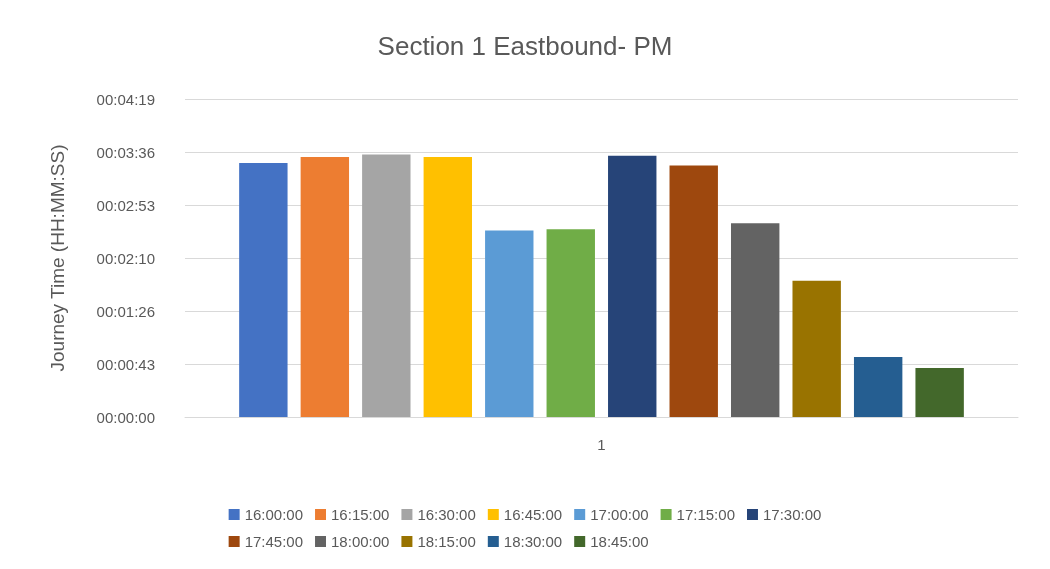 The width and height of the screenshot is (1050, 569). What do you see at coordinates (525, 46) in the screenshot?
I see `chart-title: Section 1 Eastbound- PM` at bounding box center [525, 46].